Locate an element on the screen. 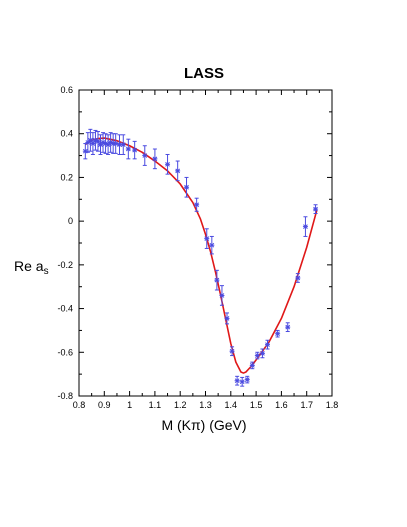 The image size is (407, 527). y-tick-label: 0.4 is located at coordinates (66, 134).